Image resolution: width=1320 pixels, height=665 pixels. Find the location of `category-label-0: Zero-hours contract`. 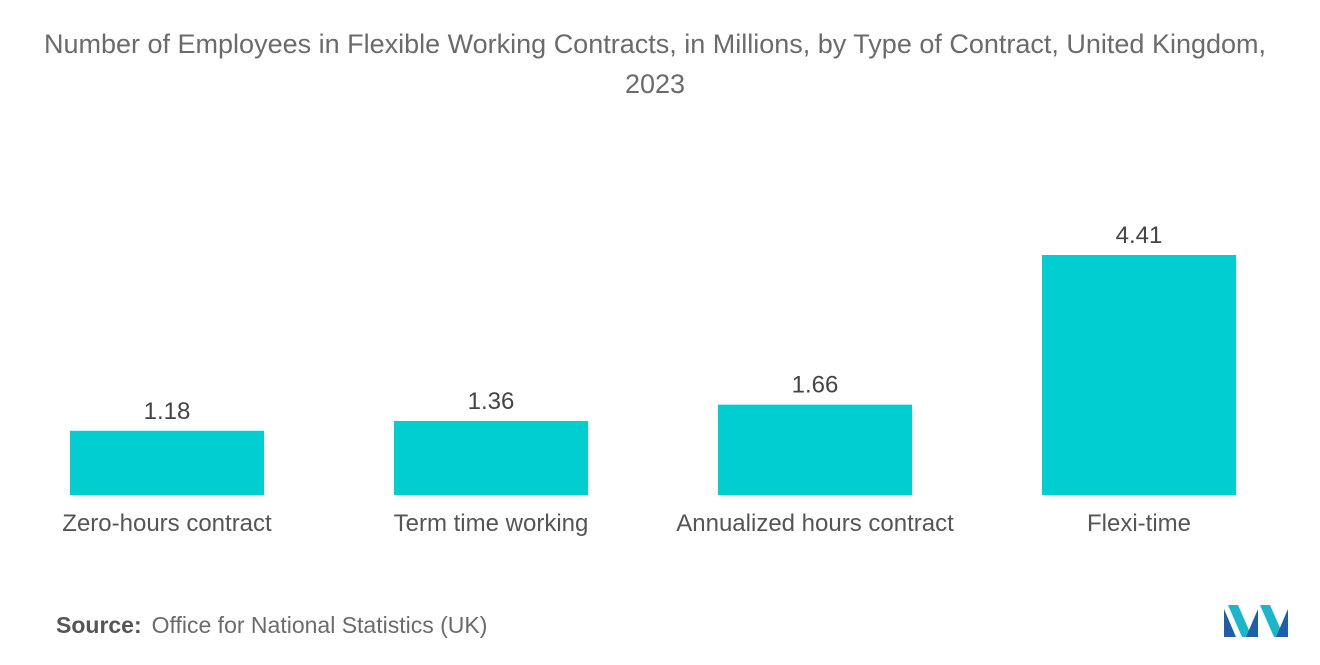

category-label-0: Zero-hours contract is located at coordinates (167, 523).